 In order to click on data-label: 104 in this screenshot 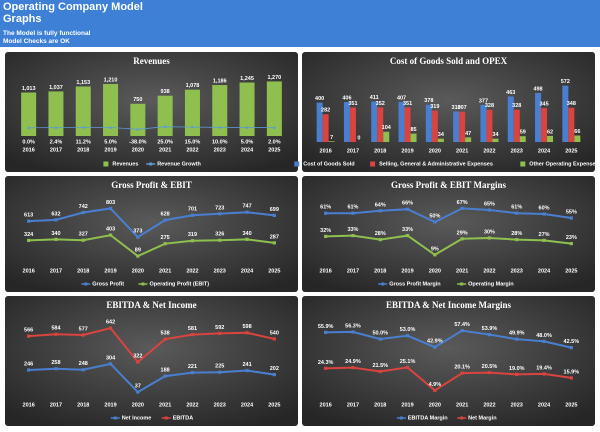, I will do `click(387, 128)`.